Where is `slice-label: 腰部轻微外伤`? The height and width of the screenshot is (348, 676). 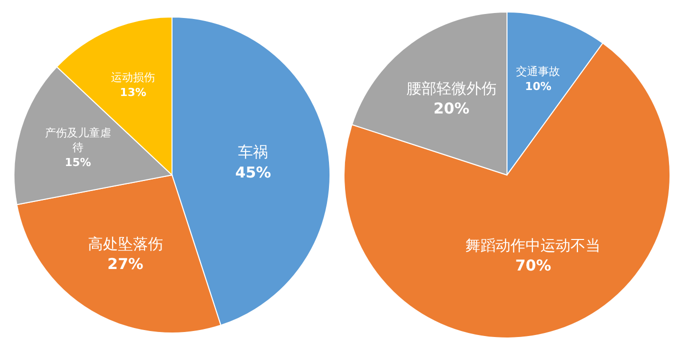 slice-label: 腰部轻微外伤 is located at coordinates (451, 88).